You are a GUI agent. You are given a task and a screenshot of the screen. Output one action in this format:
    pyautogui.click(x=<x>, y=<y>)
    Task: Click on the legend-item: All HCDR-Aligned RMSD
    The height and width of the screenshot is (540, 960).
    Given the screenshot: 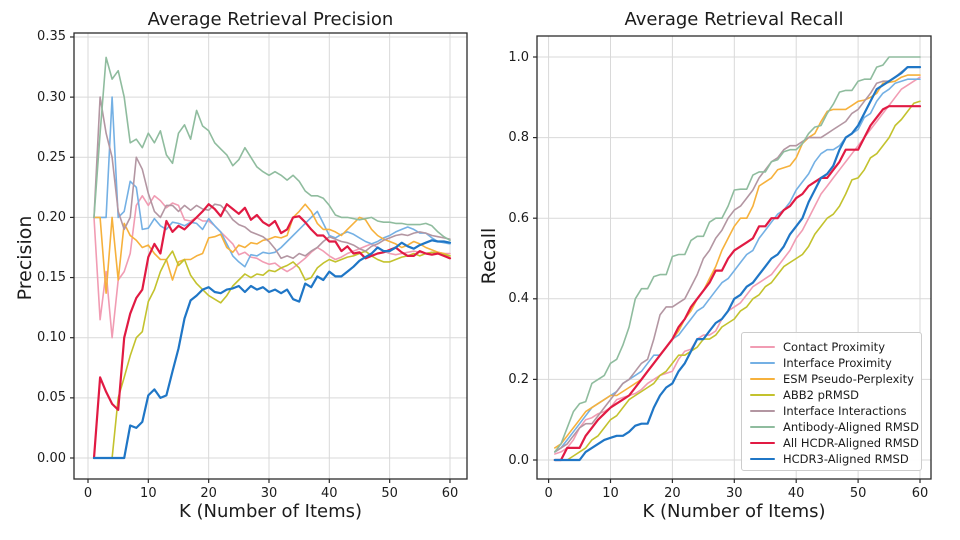 What is the action you would take?
    pyautogui.click(x=834, y=442)
    